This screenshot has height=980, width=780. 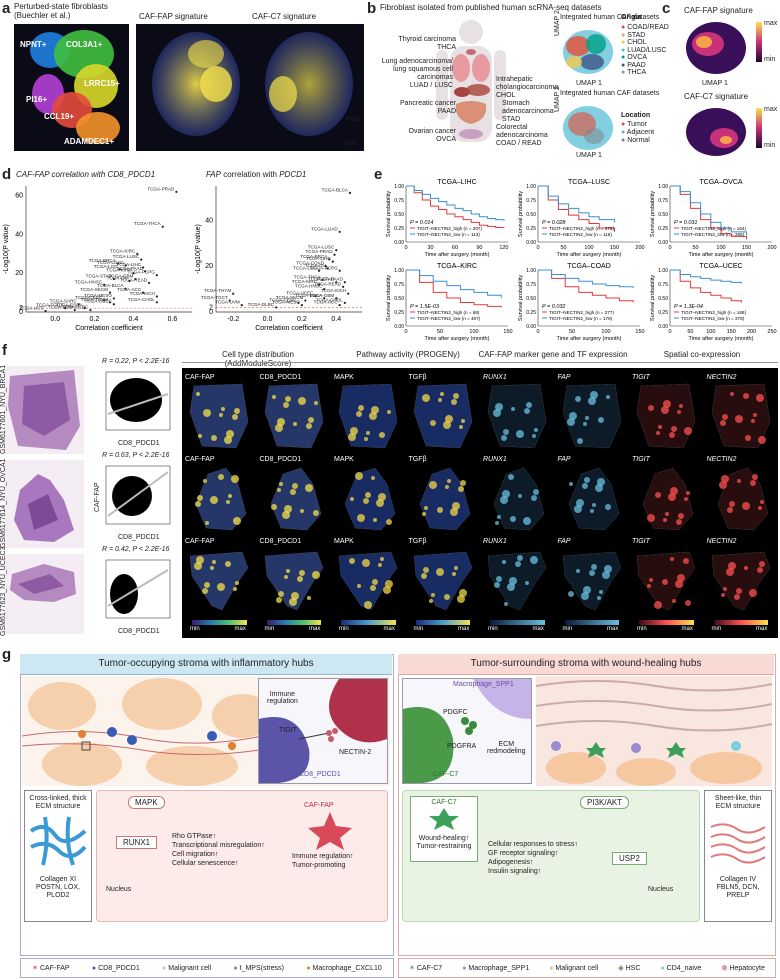 I want to click on x-tick-label: 0, so click(x=405, y=248).